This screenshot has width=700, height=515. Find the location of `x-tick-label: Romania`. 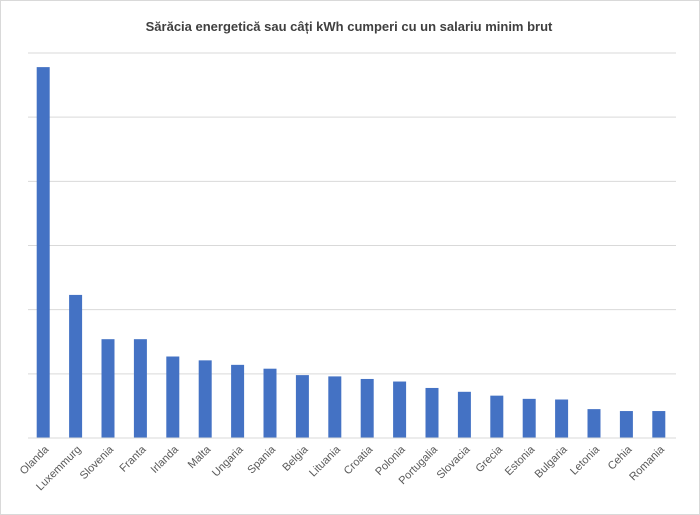

x-tick-label: Romania is located at coordinates (647, 463).